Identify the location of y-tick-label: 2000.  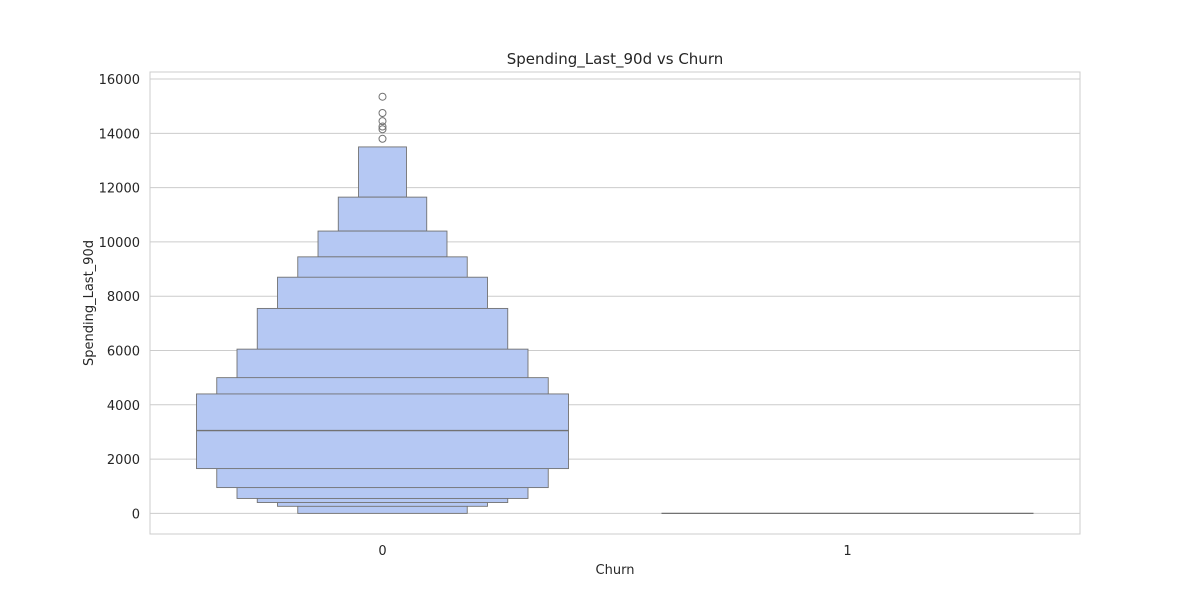
(123, 460).